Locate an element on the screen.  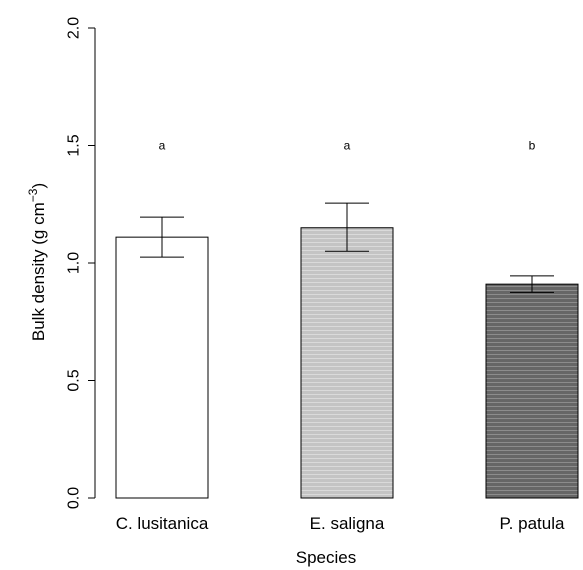
significance-letter: b is located at coordinates (532, 146).